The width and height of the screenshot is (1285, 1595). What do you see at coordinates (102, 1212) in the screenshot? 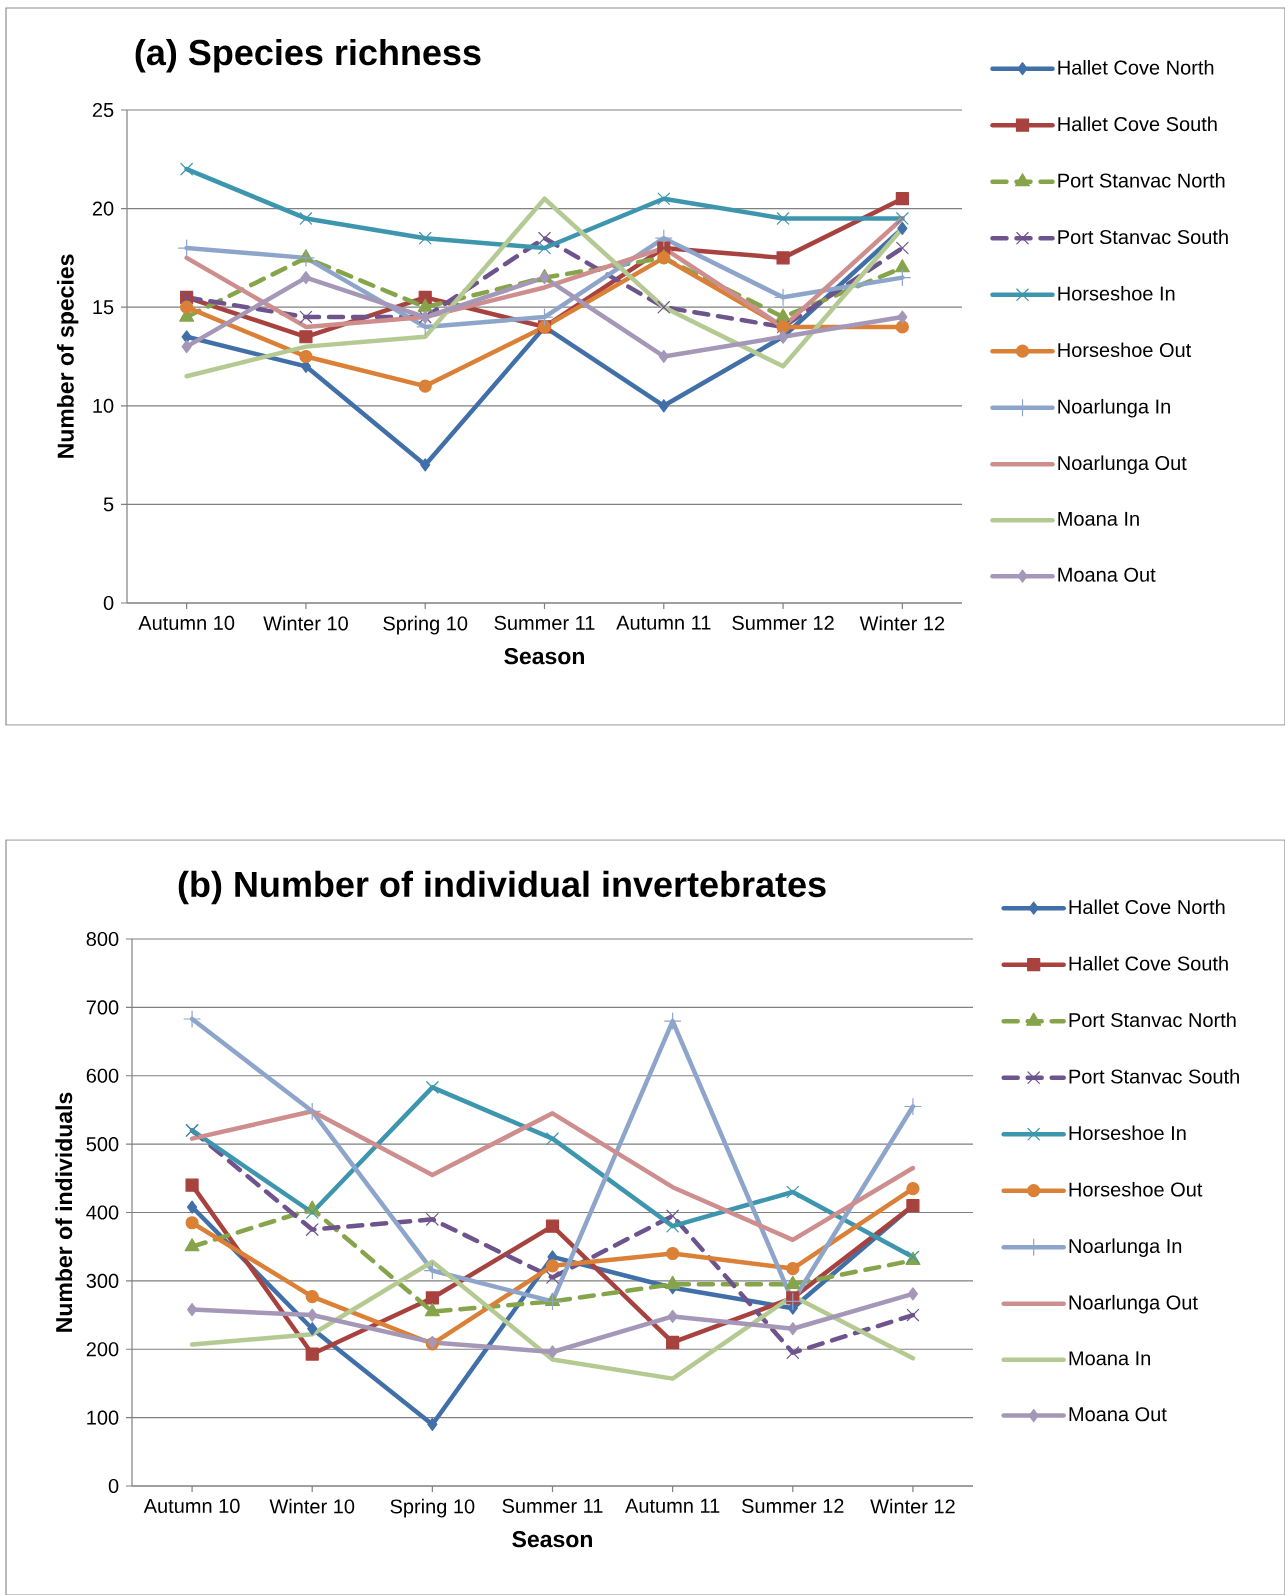
I see `y-tick-label: 400` at bounding box center [102, 1212].